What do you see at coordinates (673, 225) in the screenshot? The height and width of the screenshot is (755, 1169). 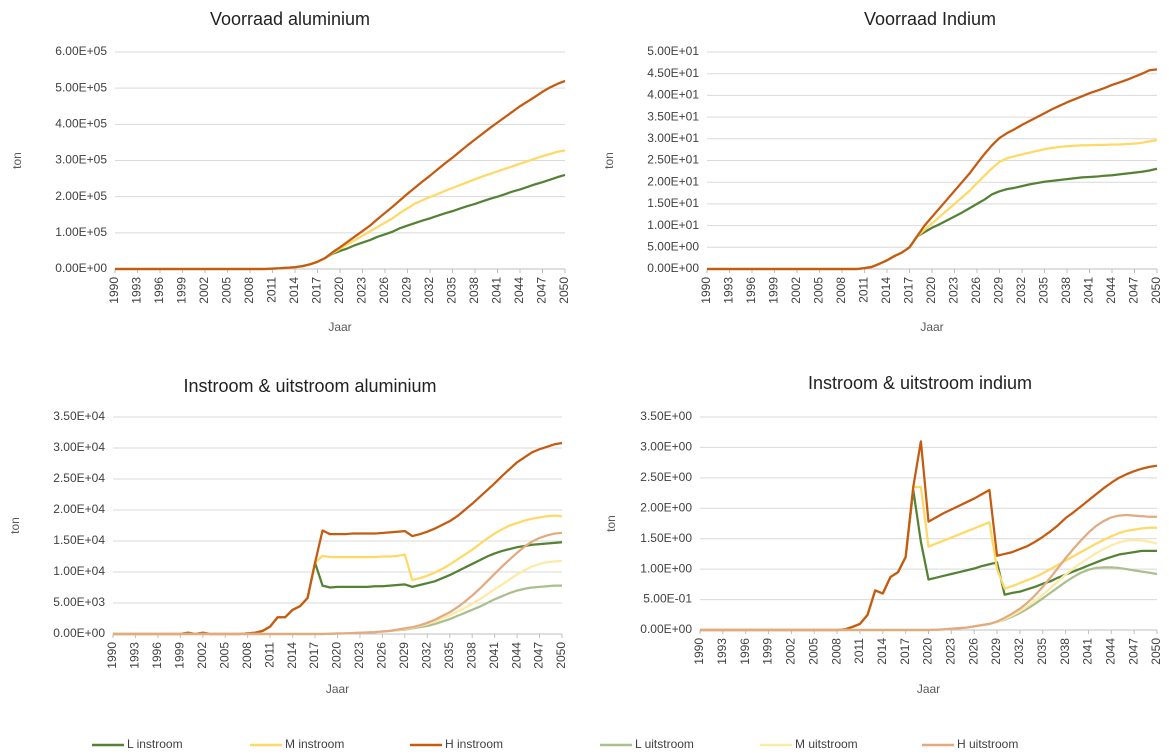 I see `y-tick-label: 1.00E+01` at bounding box center [673, 225].